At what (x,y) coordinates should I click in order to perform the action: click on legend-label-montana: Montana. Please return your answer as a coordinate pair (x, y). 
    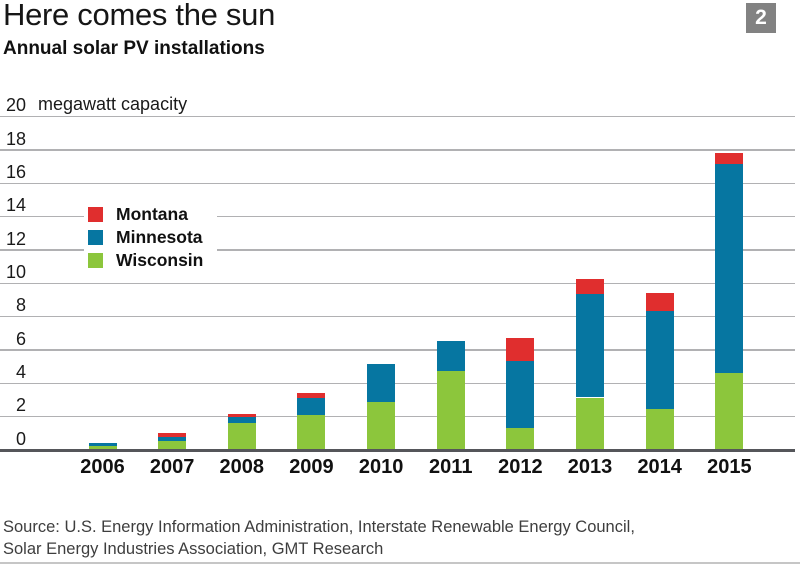
    Looking at the image, I should click on (152, 214).